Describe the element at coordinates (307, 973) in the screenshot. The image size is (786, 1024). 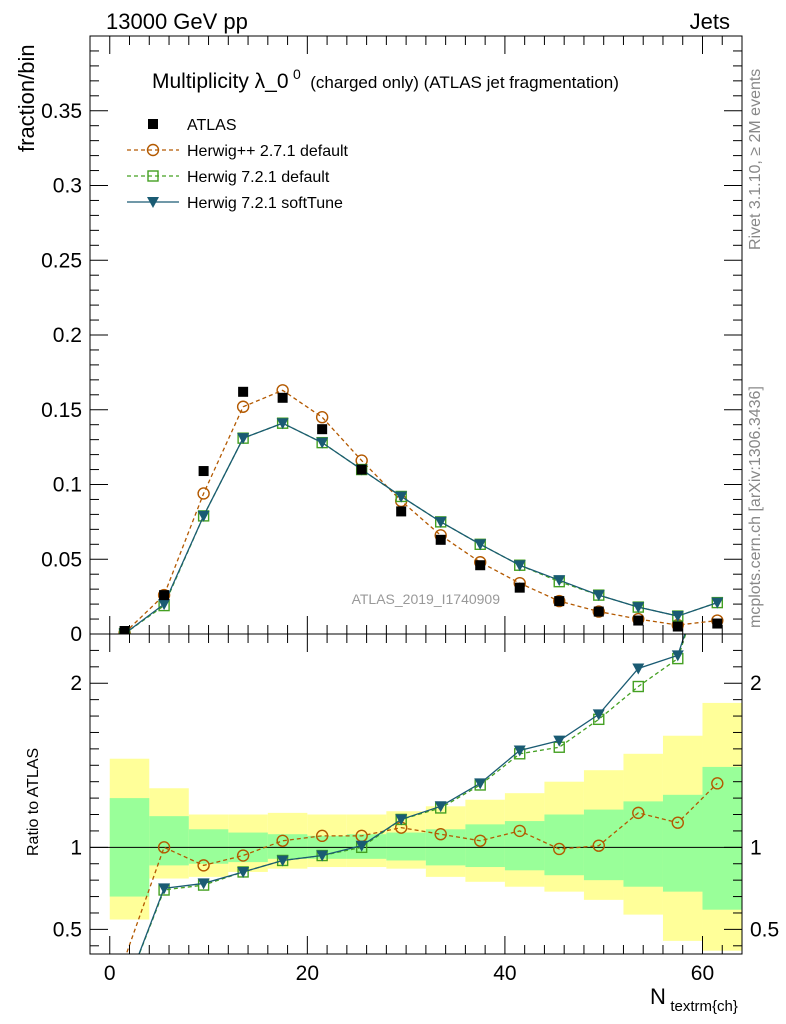
I see `x-tick-label: 20` at that location.